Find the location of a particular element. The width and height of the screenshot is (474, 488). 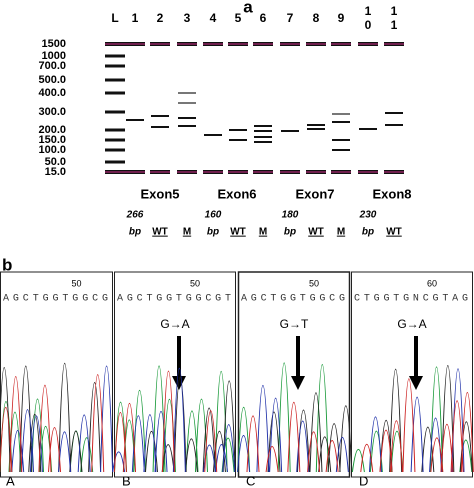

ladder-label: 100.0 is located at coordinates (52, 150).